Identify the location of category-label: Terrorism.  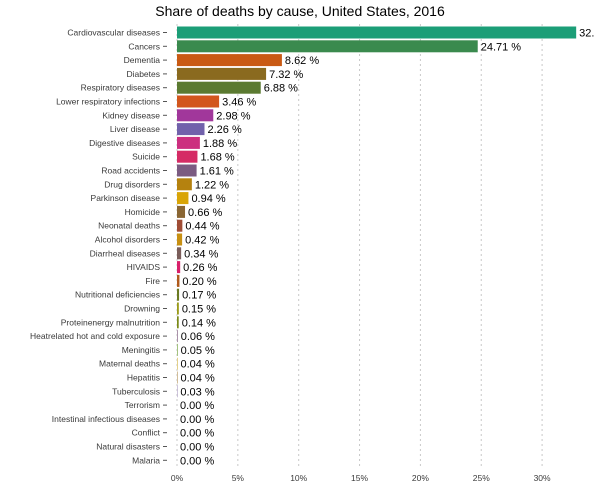
(142, 405).